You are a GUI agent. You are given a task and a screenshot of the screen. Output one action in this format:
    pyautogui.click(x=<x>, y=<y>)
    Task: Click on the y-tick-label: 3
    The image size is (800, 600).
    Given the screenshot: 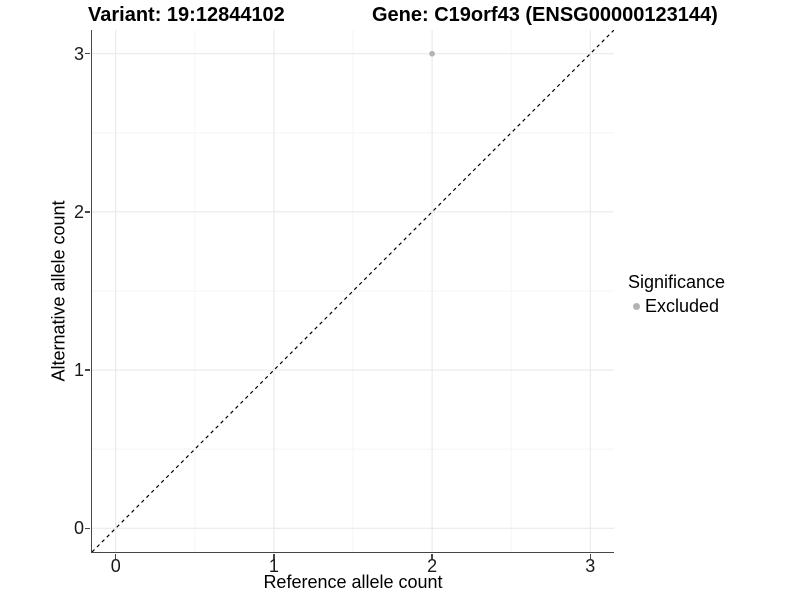 What is the action you would take?
    pyautogui.click(x=78, y=53)
    